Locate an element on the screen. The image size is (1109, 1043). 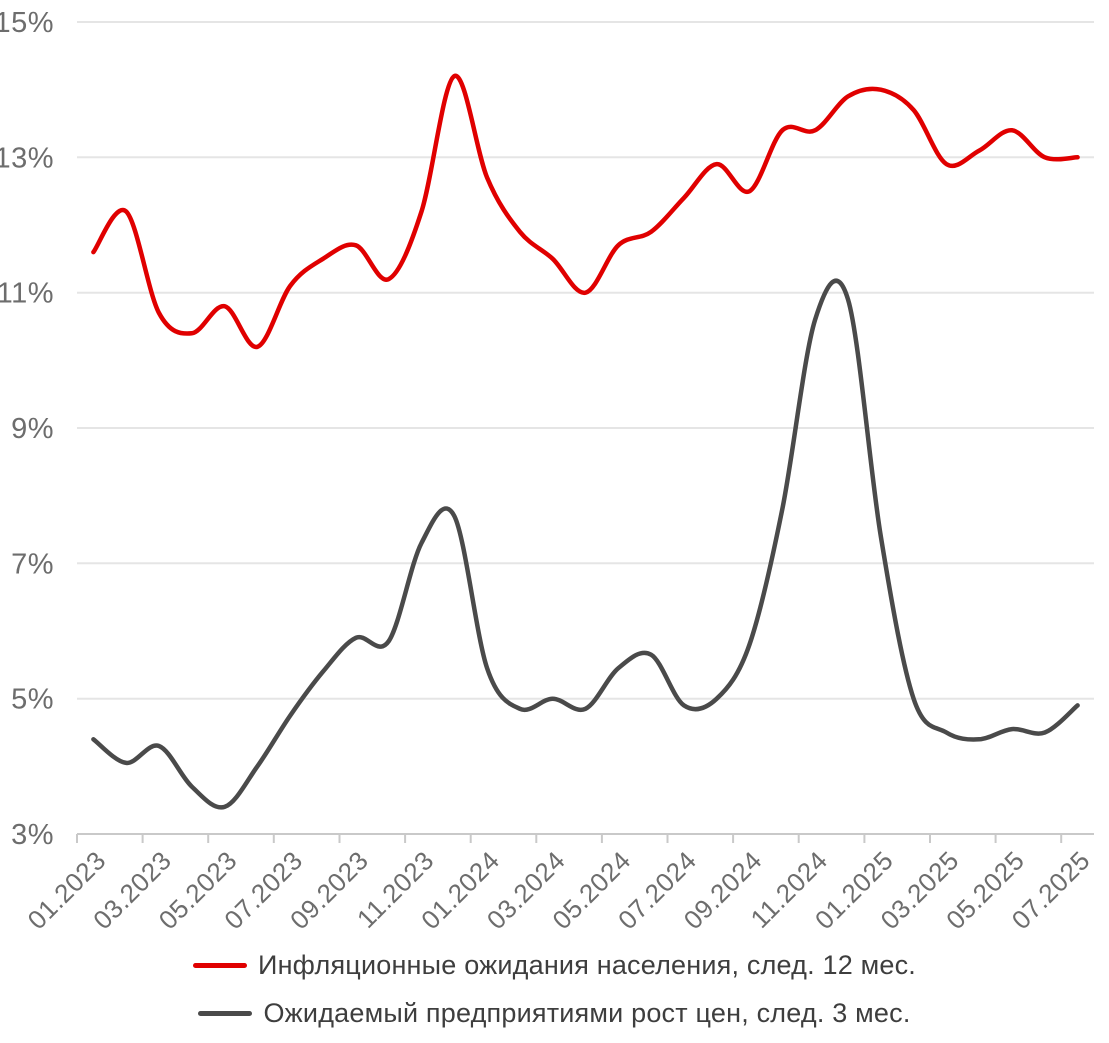
legend-swatch-red-line is located at coordinates (219, 965).